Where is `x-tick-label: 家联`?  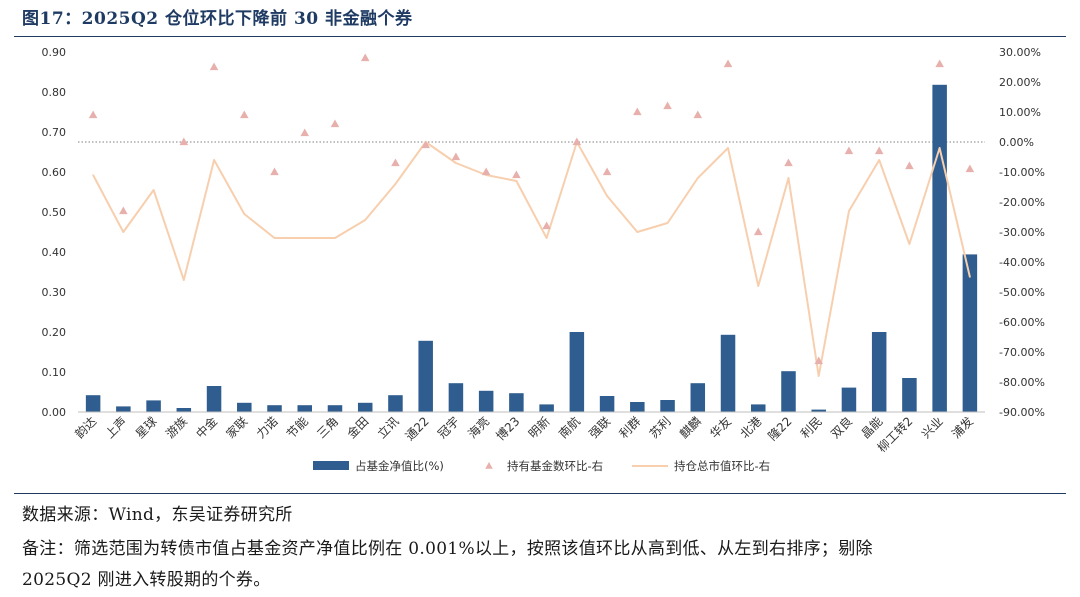 x-tick-label: 家联 is located at coordinates (237, 428).